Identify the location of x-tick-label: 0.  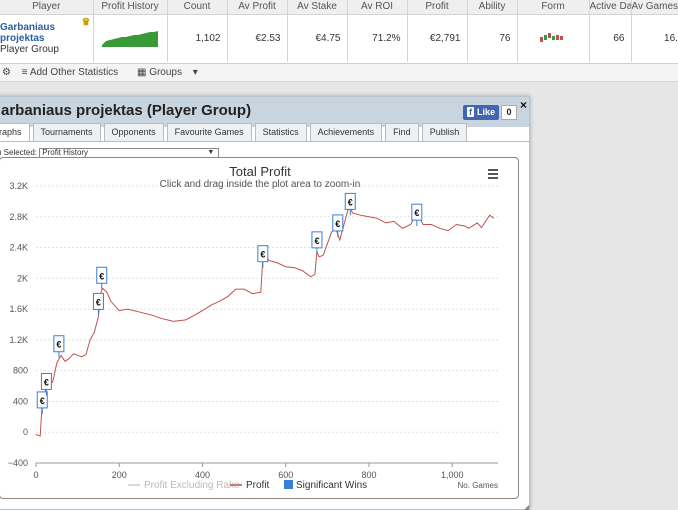
(35, 475).